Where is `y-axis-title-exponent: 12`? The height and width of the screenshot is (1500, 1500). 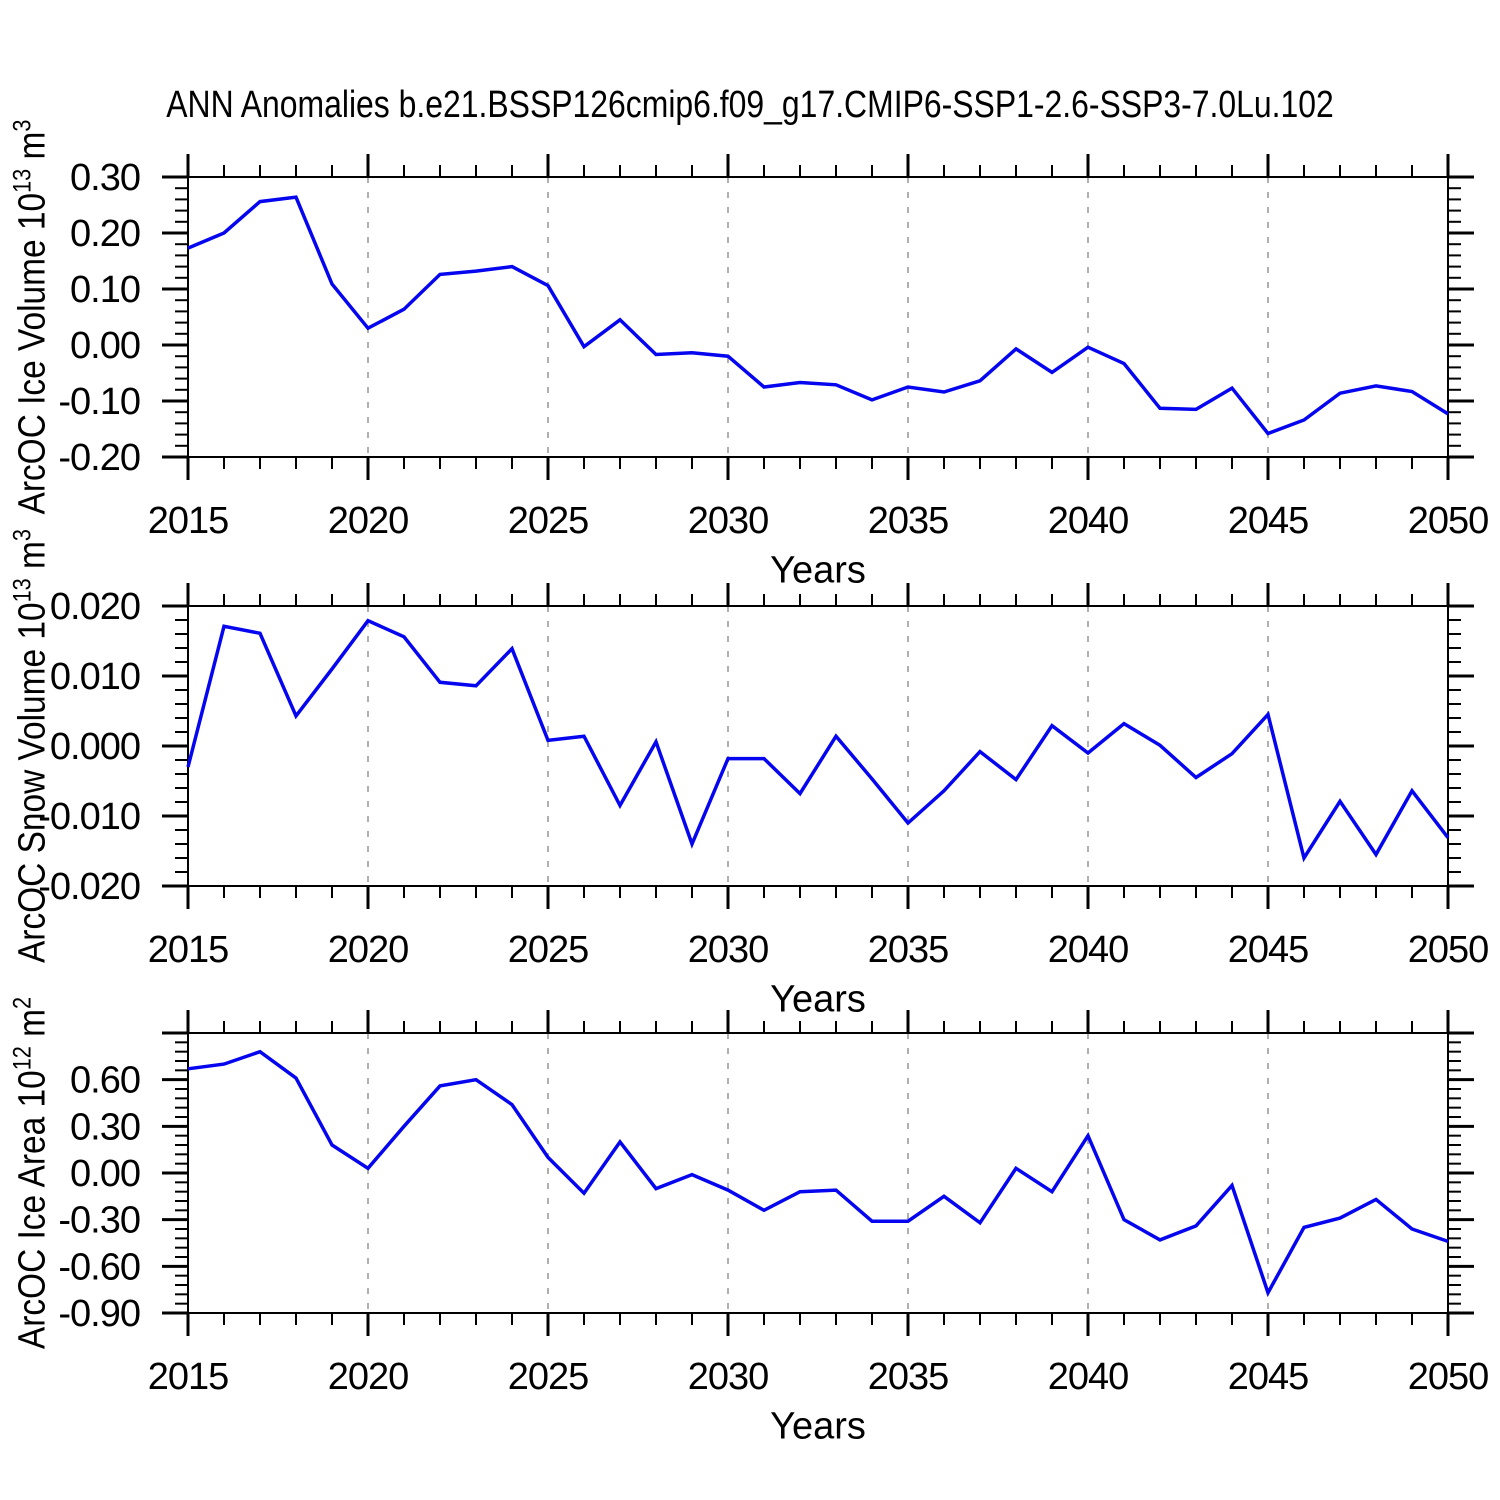
y-axis-title-exponent: 12 is located at coordinates (23, 1058).